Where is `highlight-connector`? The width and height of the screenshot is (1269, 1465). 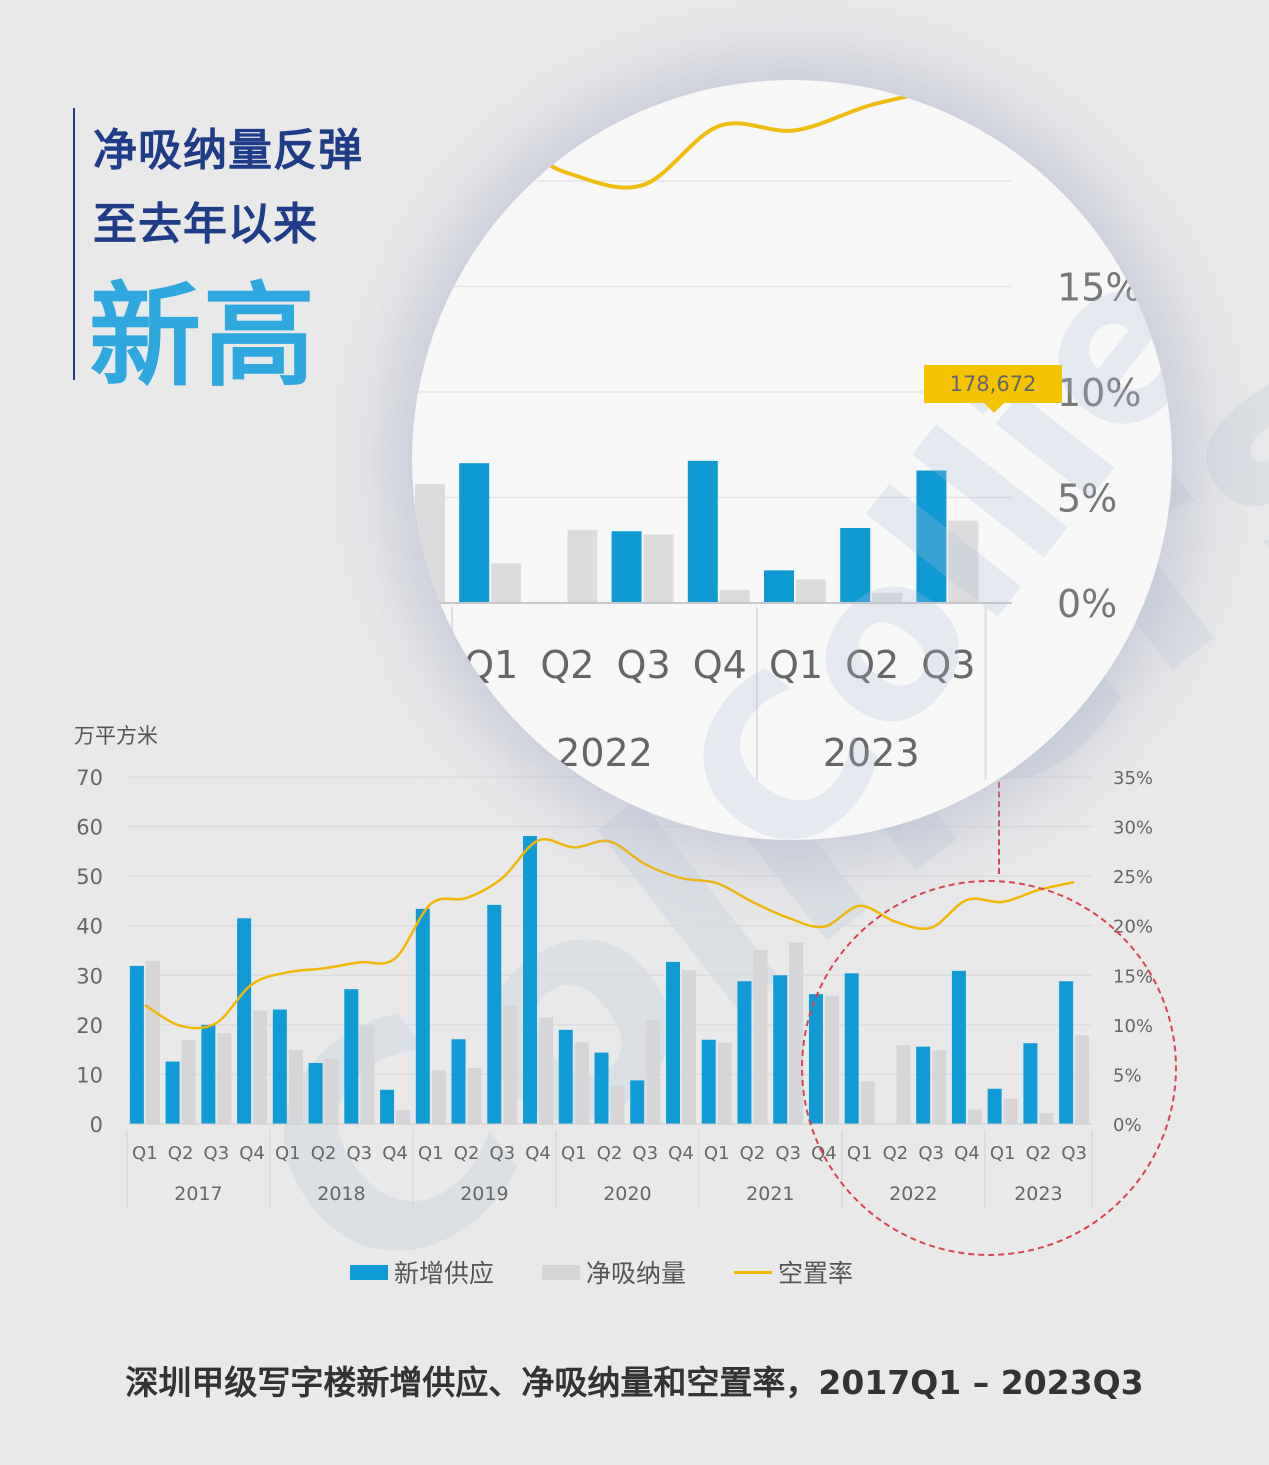 highlight-connector is located at coordinates (999, 828).